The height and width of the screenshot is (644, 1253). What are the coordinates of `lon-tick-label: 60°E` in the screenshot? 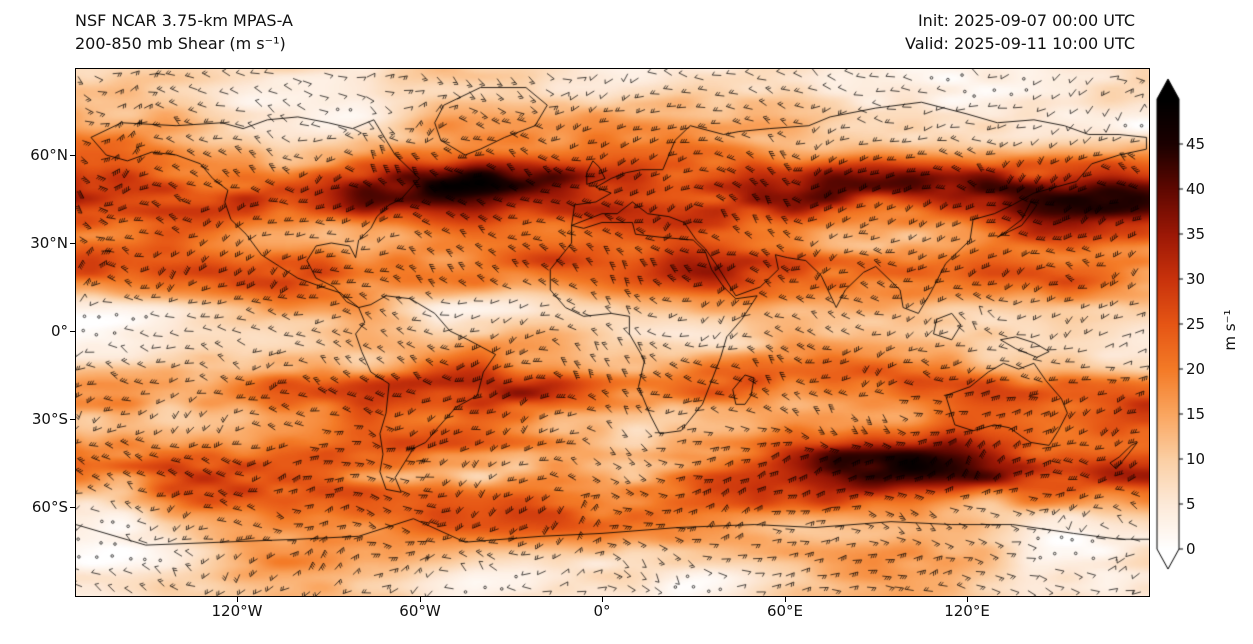 It's located at (785, 611).